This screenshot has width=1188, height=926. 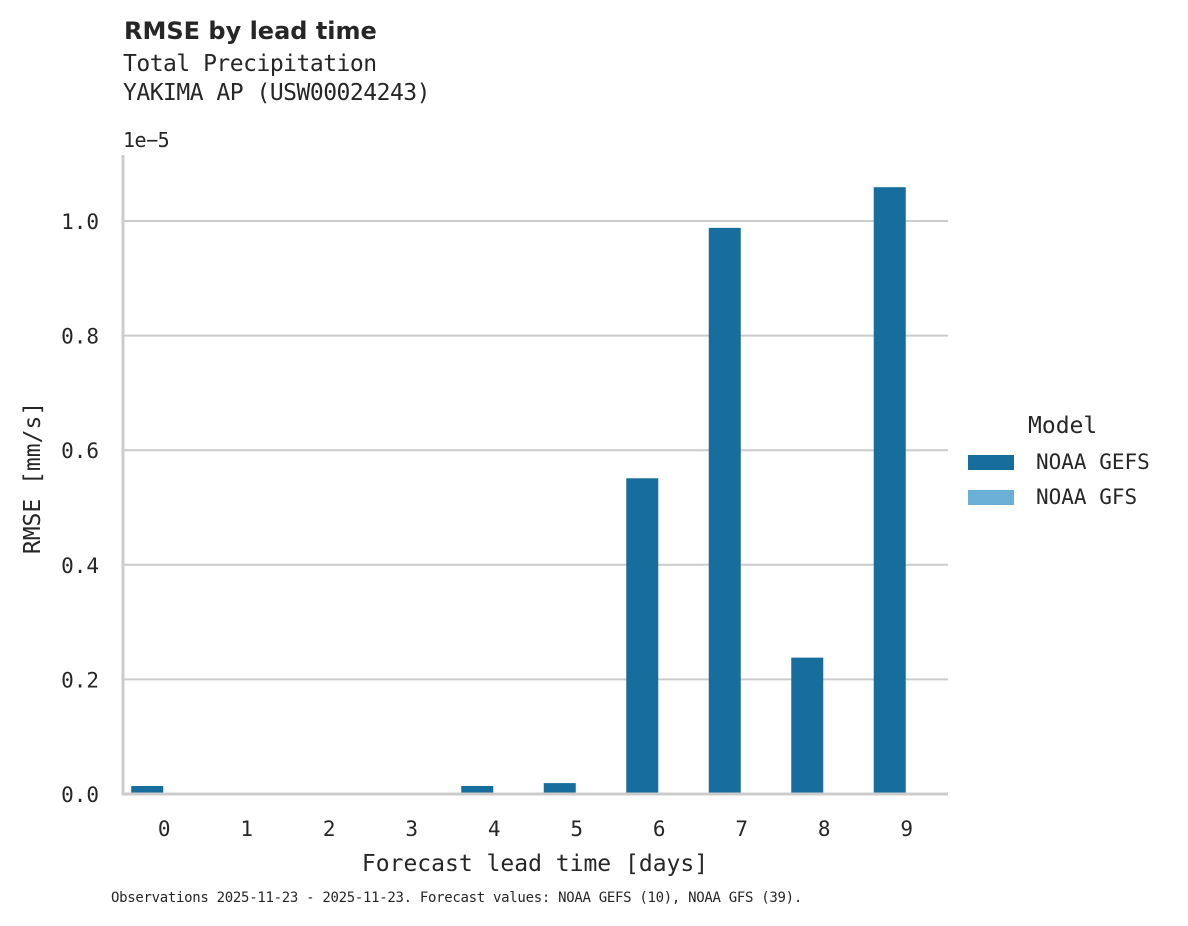 I want to click on x-tick-label: 5, so click(x=576, y=829).